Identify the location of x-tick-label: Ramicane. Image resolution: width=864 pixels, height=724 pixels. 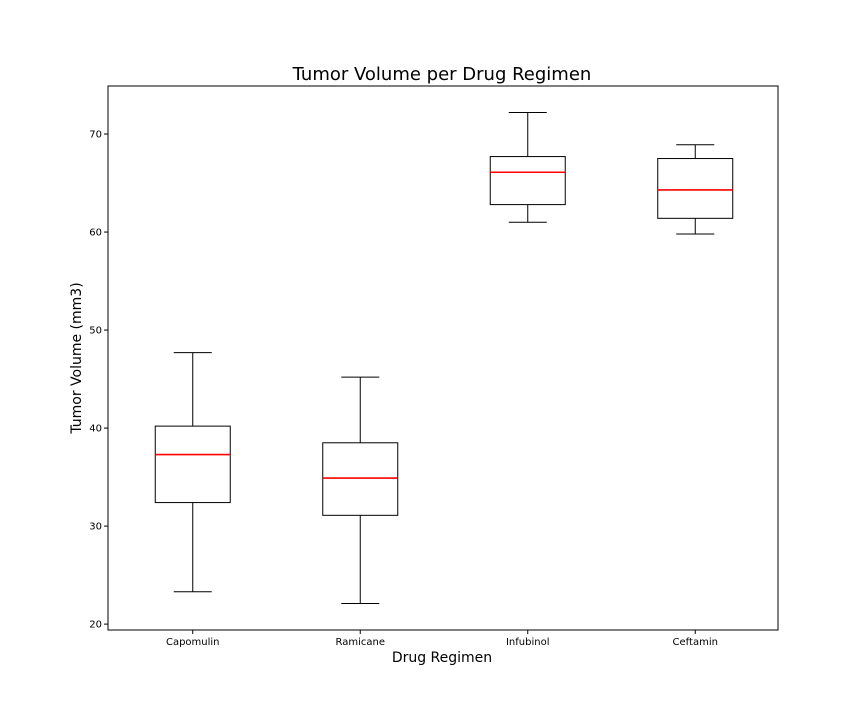
(361, 642).